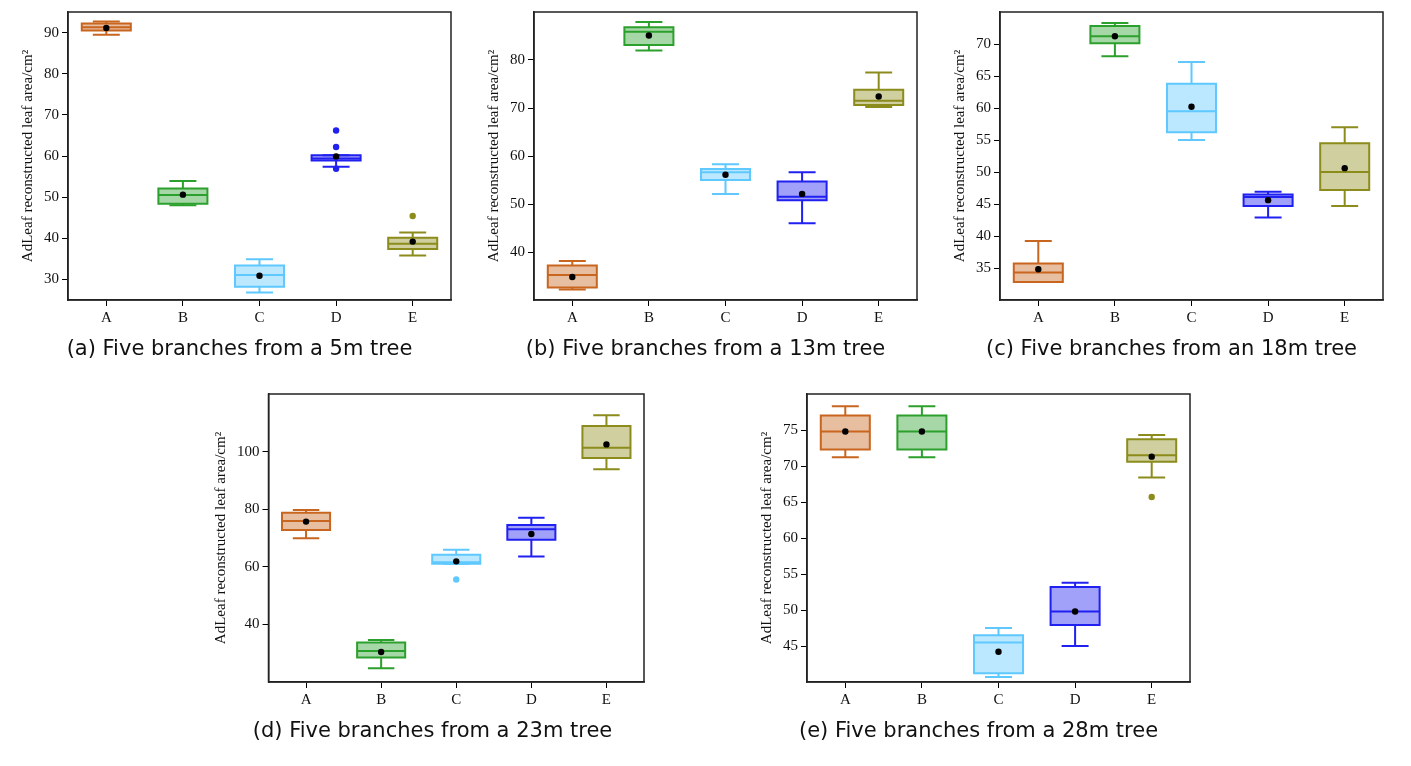 This screenshot has height=766, width=1411. What do you see at coordinates (247, 450) in the screenshot?
I see `y-tick-label: 100` at bounding box center [247, 450].